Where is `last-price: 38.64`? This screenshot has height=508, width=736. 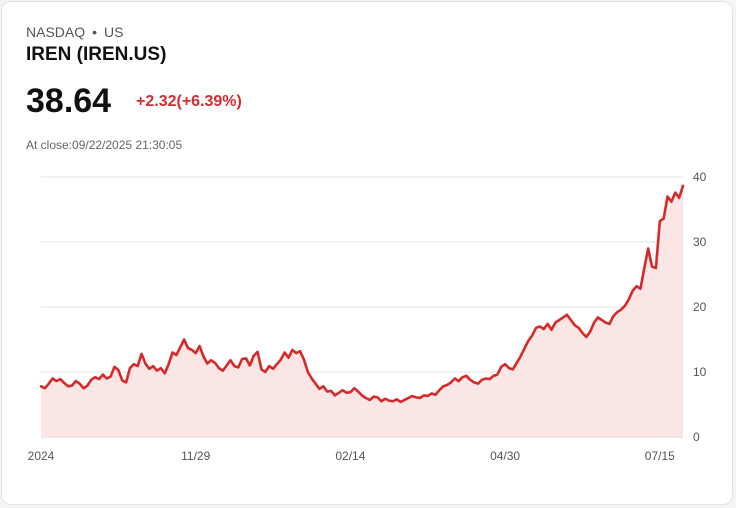
last-price: 38.64 is located at coordinates (69, 101).